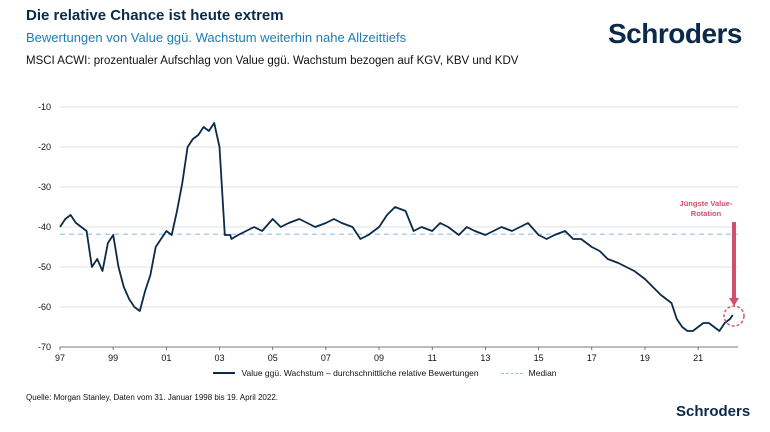 The image size is (770, 432). What do you see at coordinates (485, 358) in the screenshot?
I see `x-tick-label: 13` at bounding box center [485, 358].